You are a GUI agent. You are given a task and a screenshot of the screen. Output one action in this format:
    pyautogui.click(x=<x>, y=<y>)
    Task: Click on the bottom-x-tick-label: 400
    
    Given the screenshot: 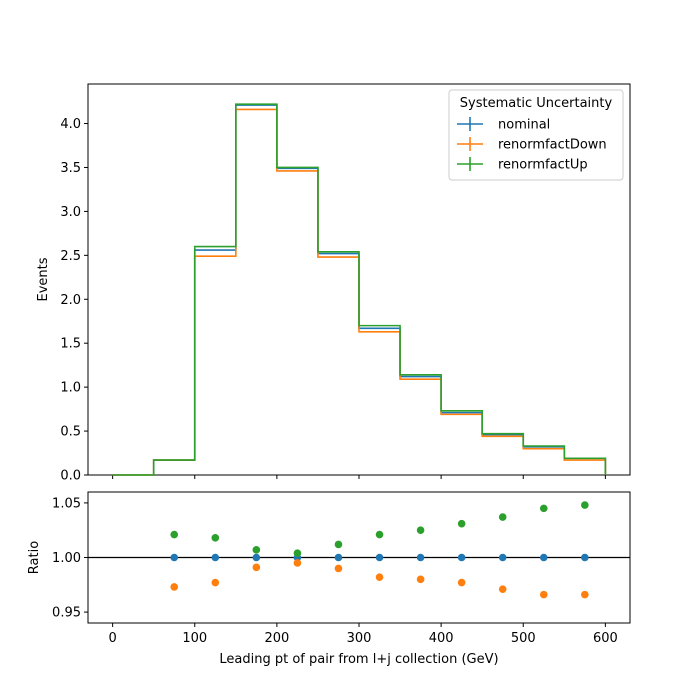 What is the action you would take?
    pyautogui.click(x=441, y=638)
    